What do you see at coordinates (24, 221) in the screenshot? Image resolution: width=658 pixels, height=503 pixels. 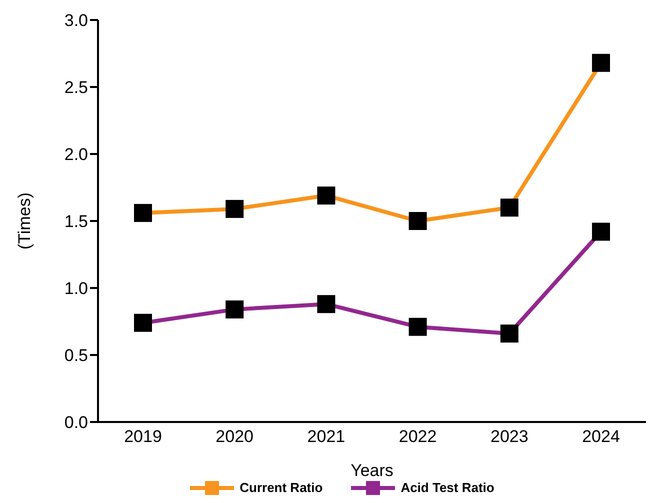 I see `y-axis-title: (Times)` at bounding box center [24, 221].